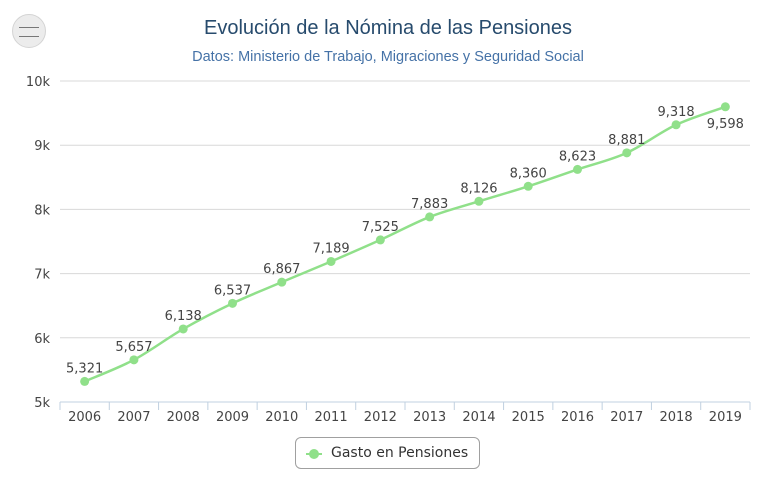  What do you see at coordinates (232, 290) in the screenshot?
I see `data-label: 6,537` at bounding box center [232, 290].